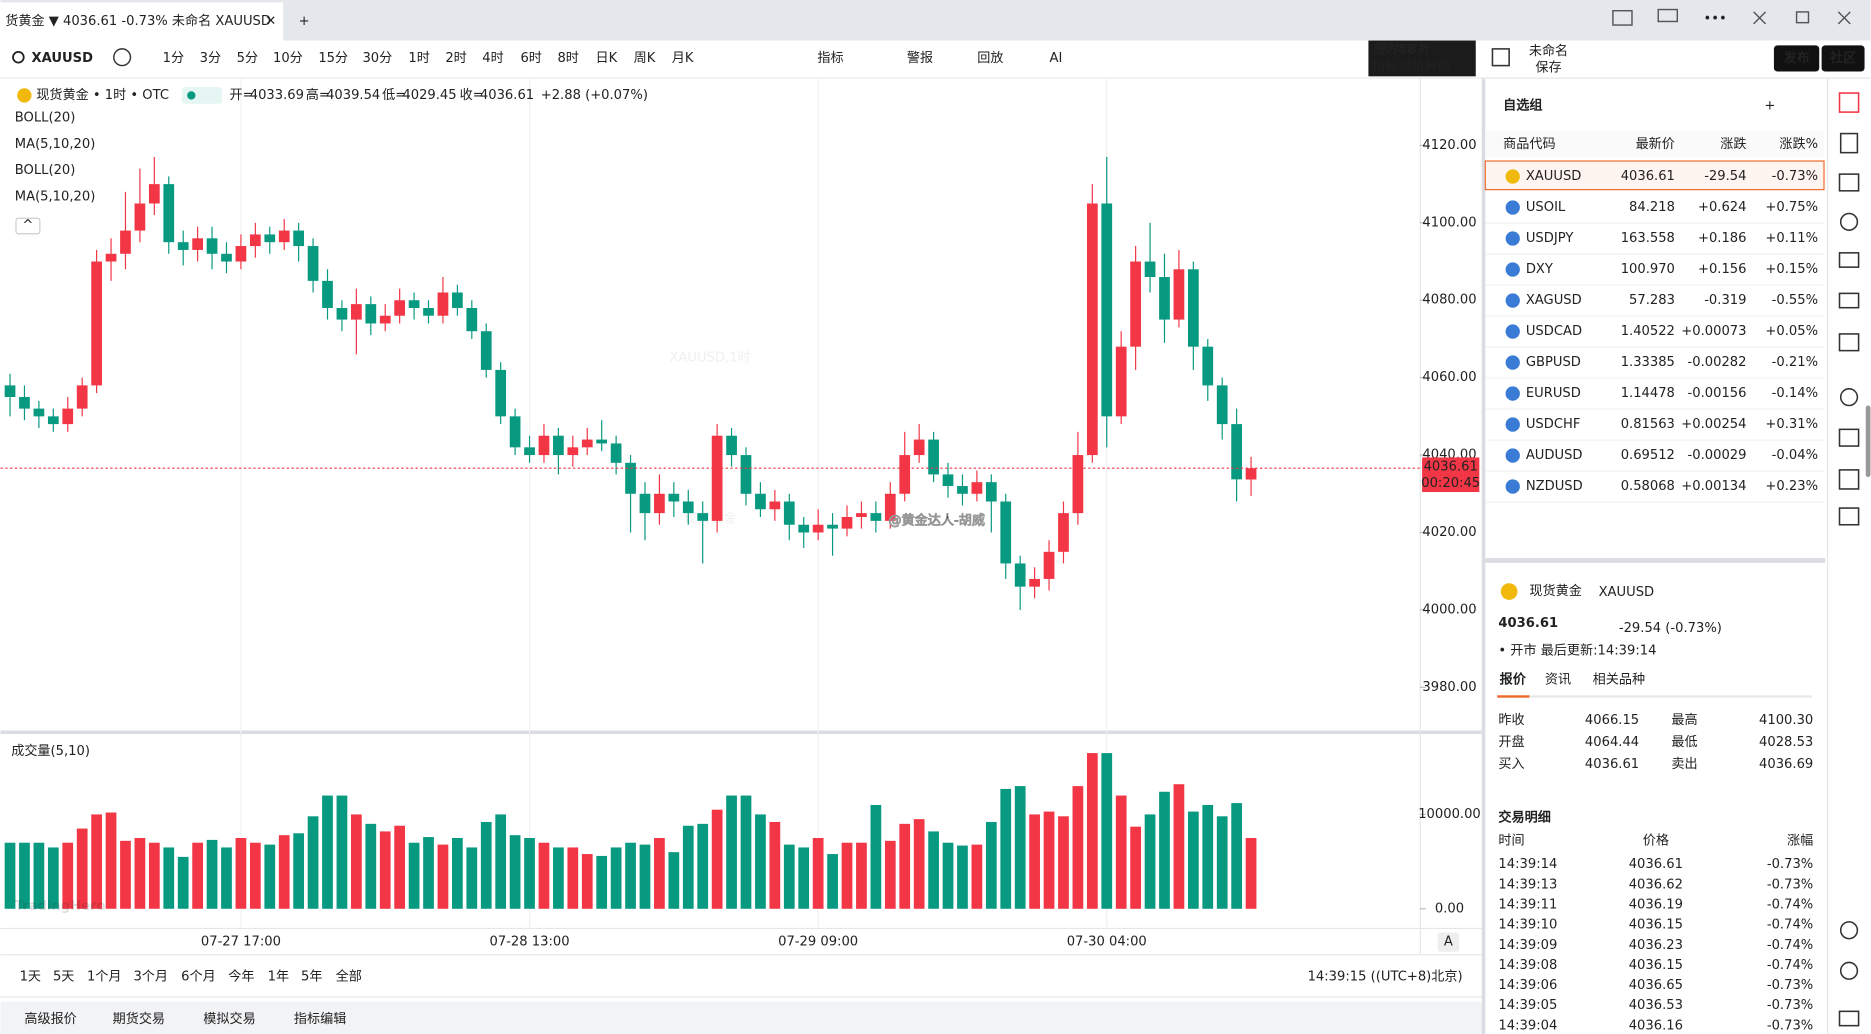 The width and height of the screenshot is (1871, 1034). I want to click on collapse-indicators, so click(28, 226).